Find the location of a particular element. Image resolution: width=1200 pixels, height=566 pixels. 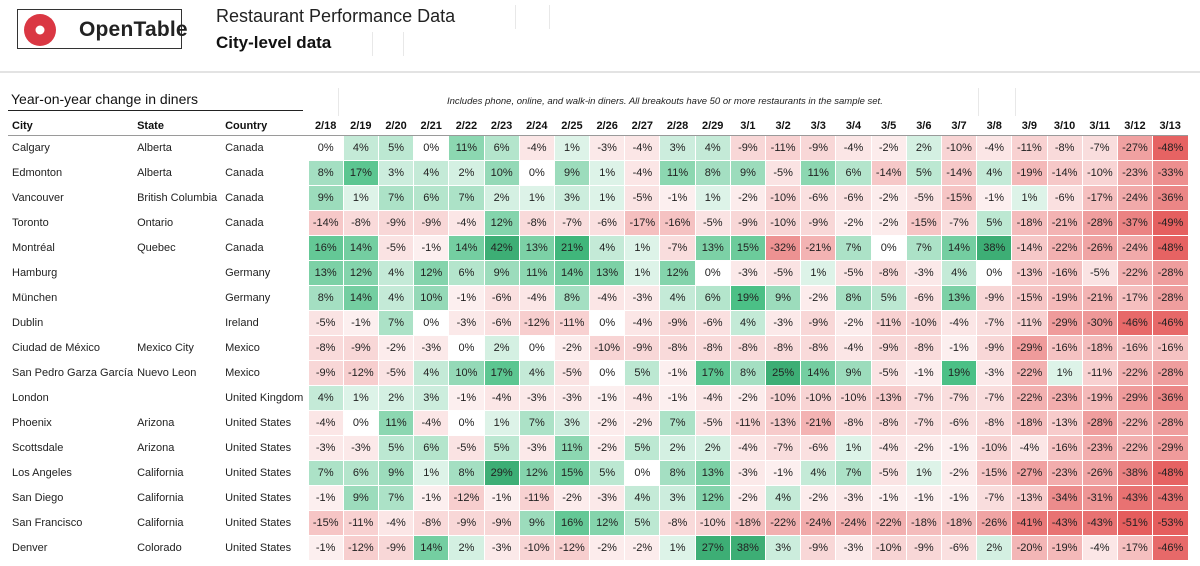

row-city: Edmonton is located at coordinates (71, 173).